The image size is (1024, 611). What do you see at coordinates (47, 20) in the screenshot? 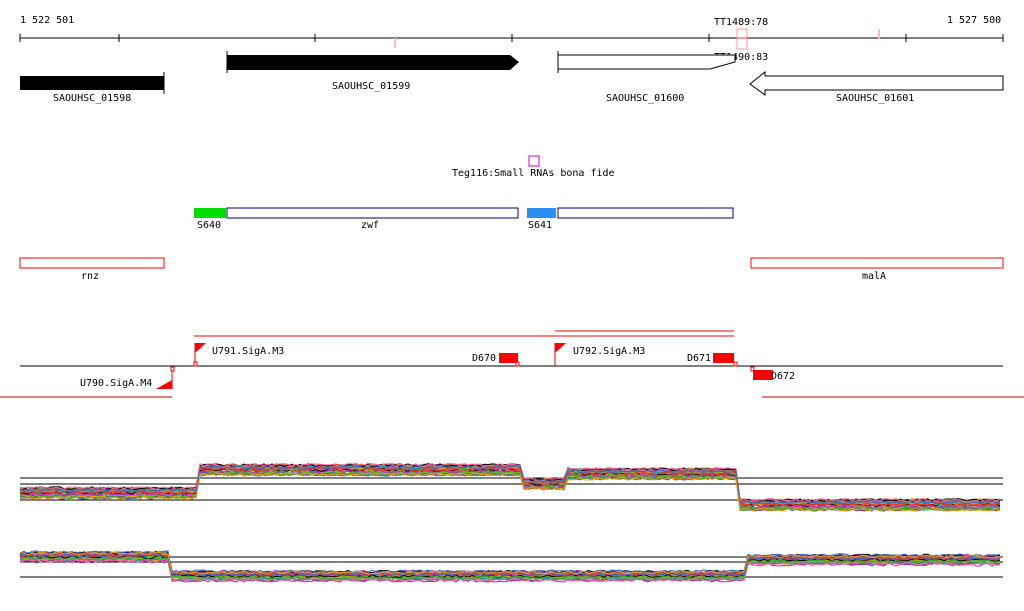
I see `ruler-start: 1 522 501` at bounding box center [47, 20].